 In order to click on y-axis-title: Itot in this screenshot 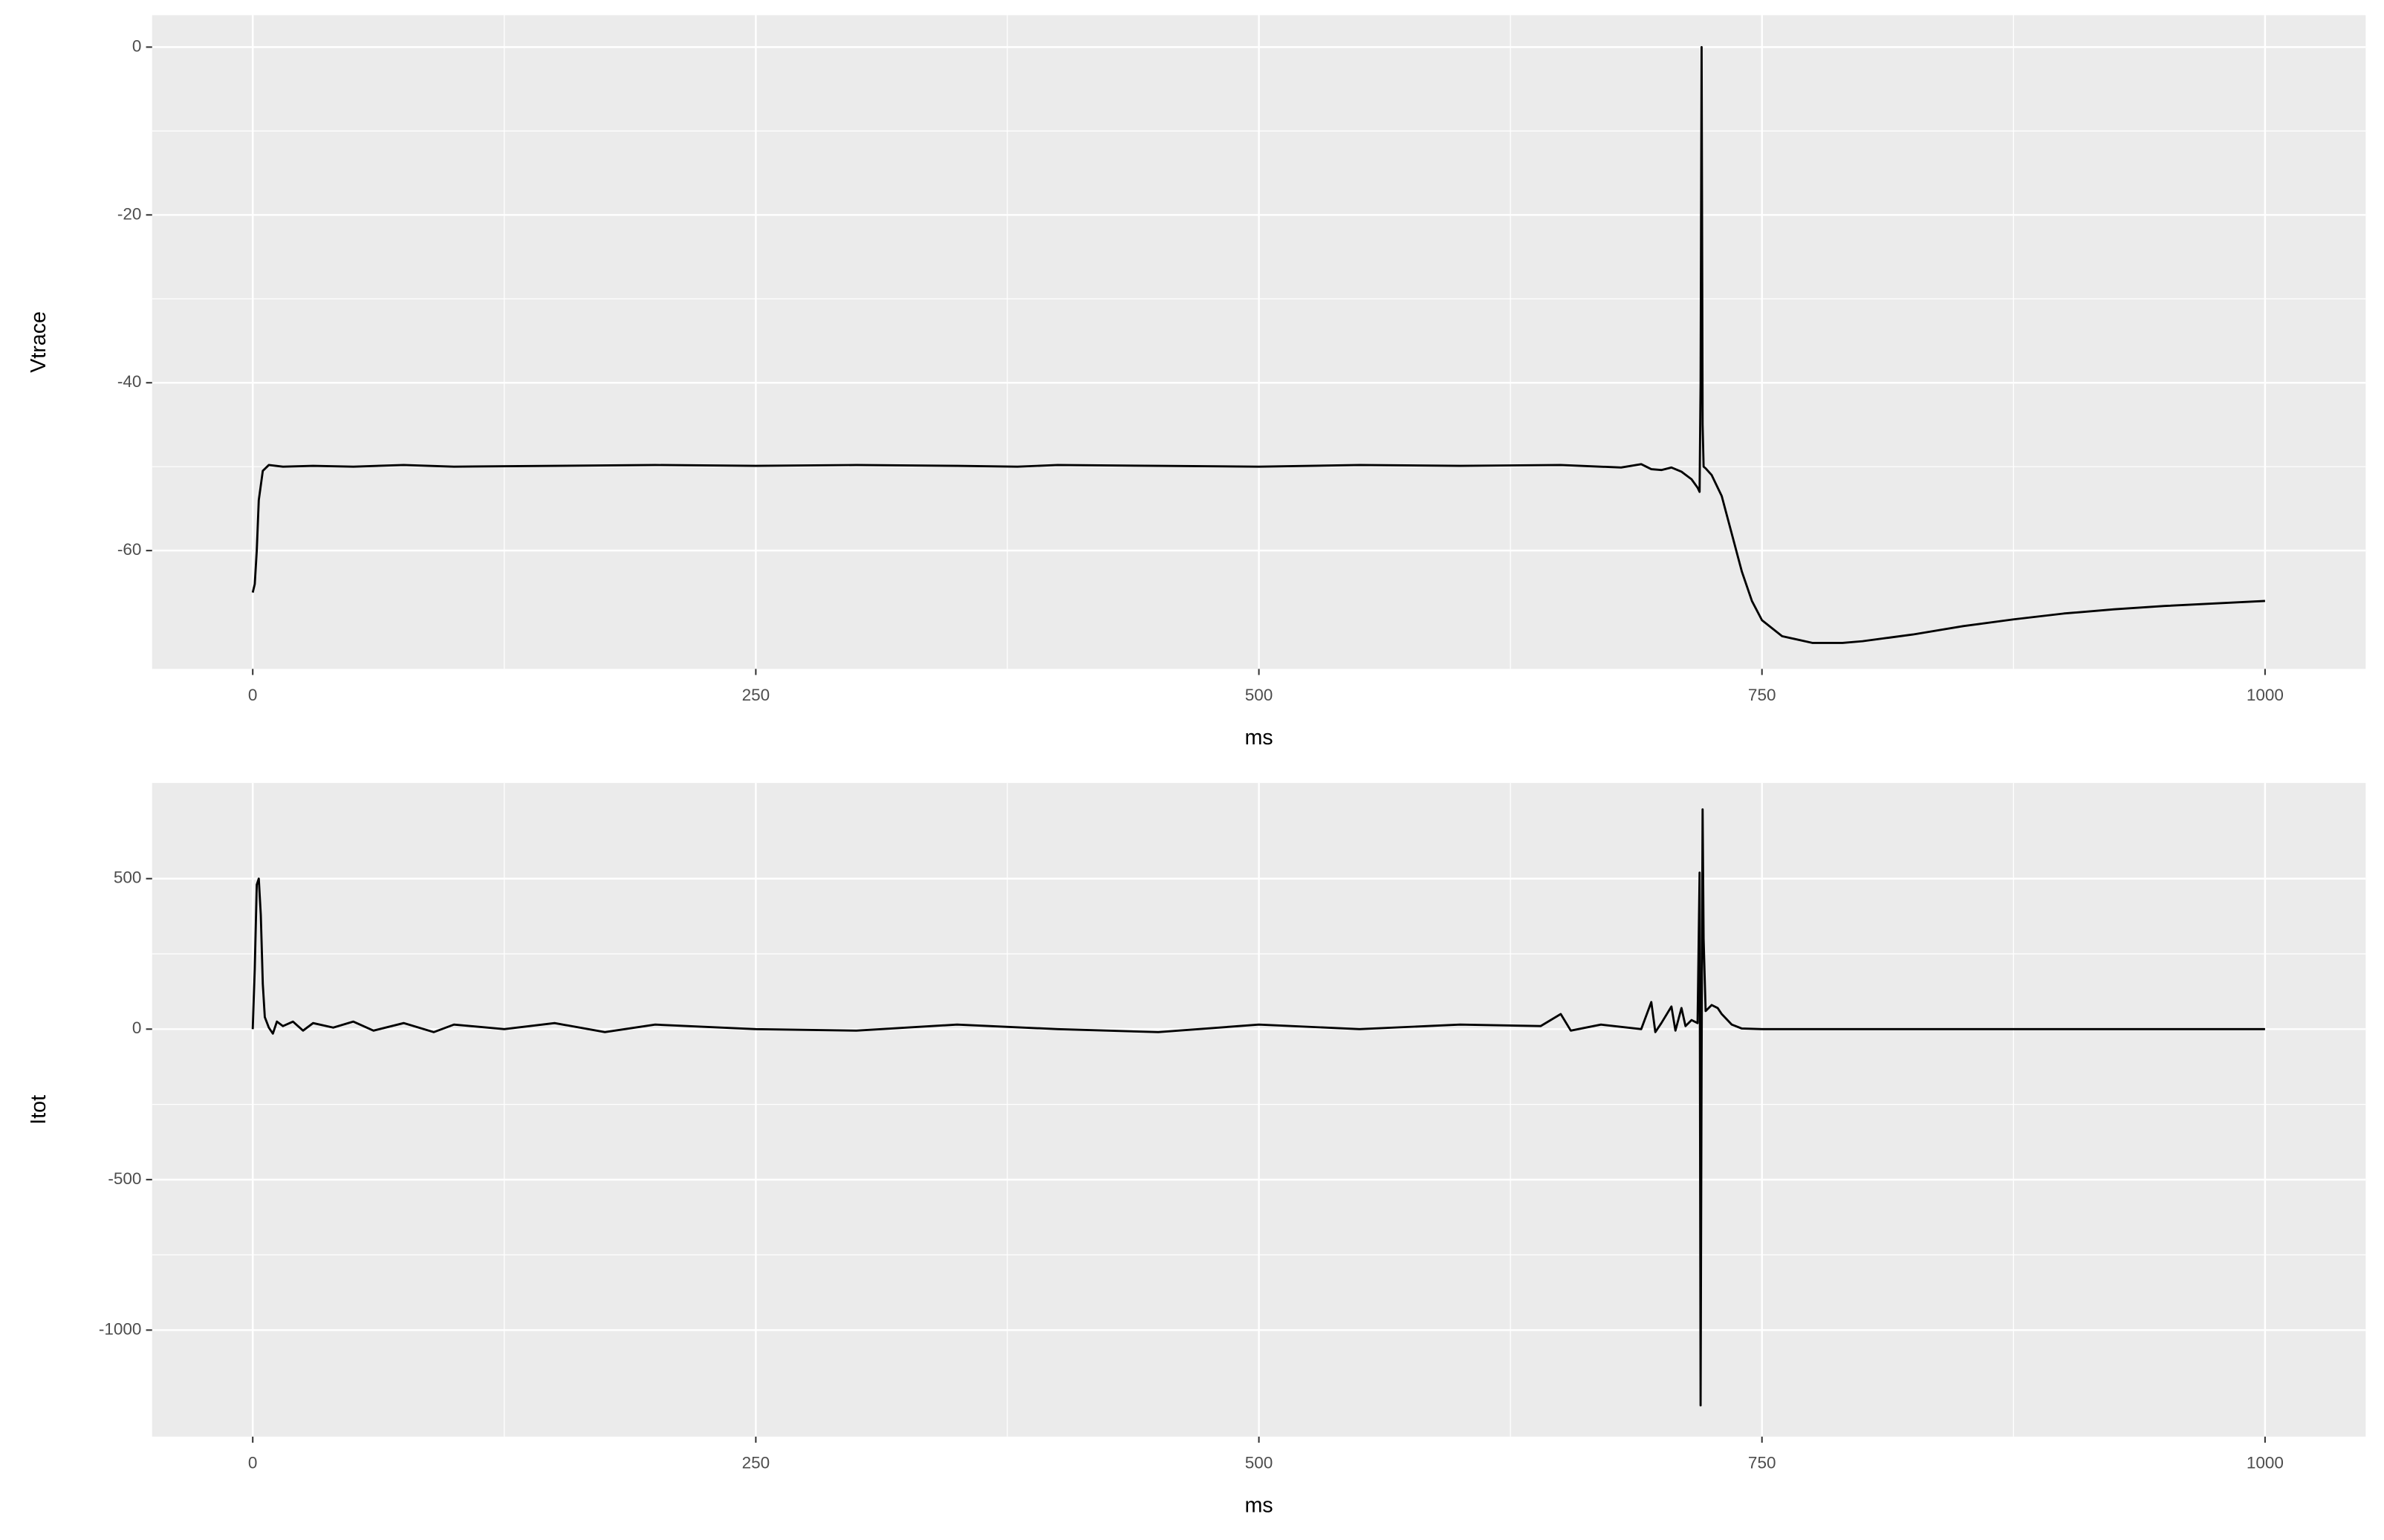, I will do `click(39, 1110)`.